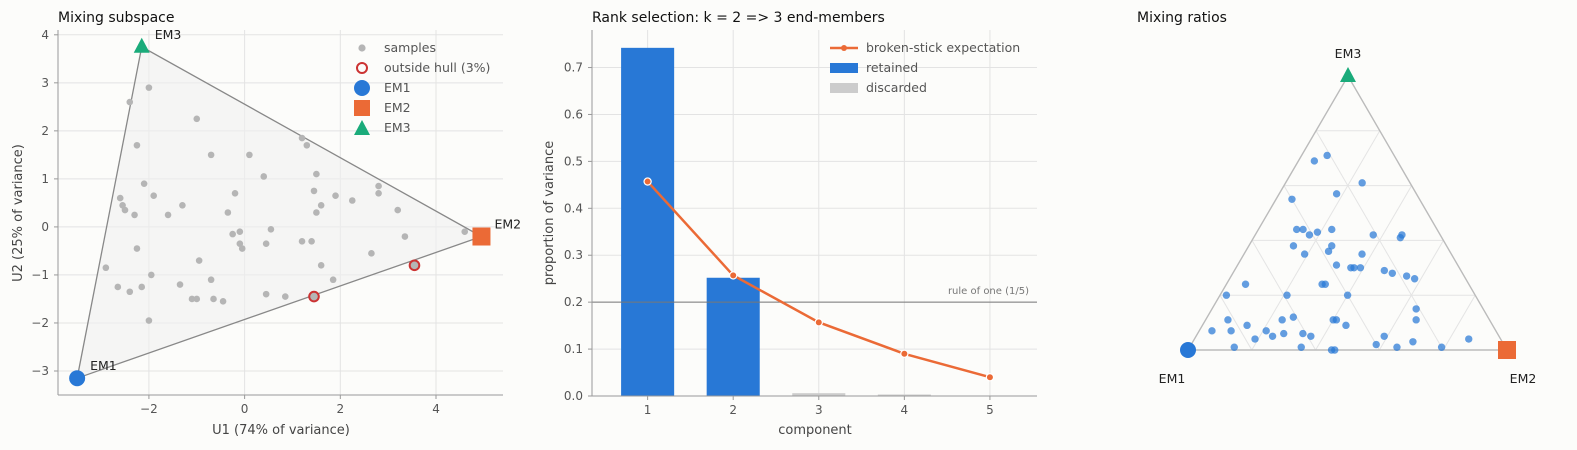 The image size is (1577, 450). I want to click on legend-label-em1: EM1, so click(397, 87).